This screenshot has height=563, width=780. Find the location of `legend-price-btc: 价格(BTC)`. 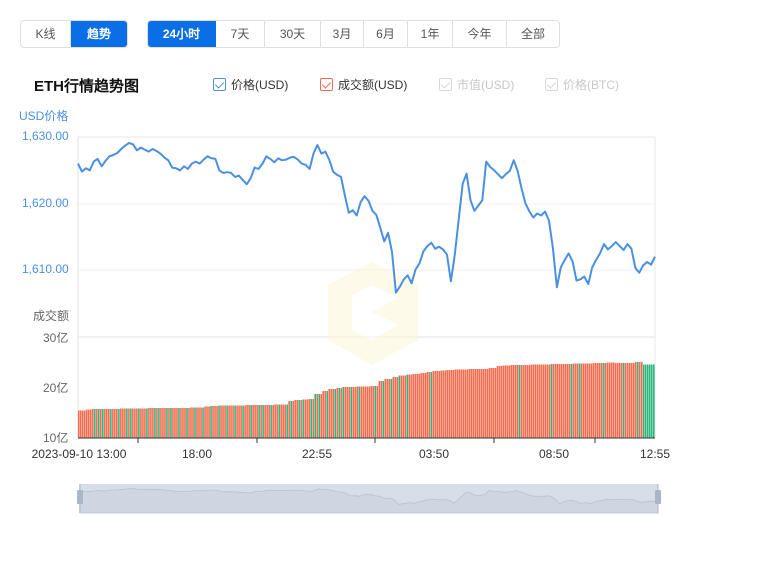

legend-price-btc: 价格(BTC) is located at coordinates (582, 84).